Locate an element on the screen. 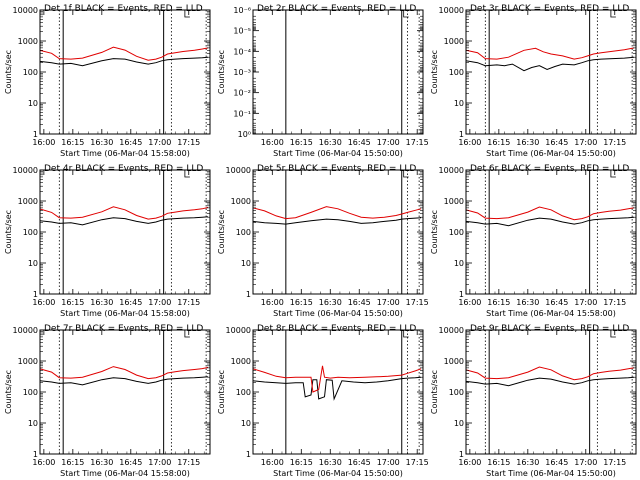  panel-title: Det 9r BLACK = Events, RED = LLD is located at coordinates (549, 329).